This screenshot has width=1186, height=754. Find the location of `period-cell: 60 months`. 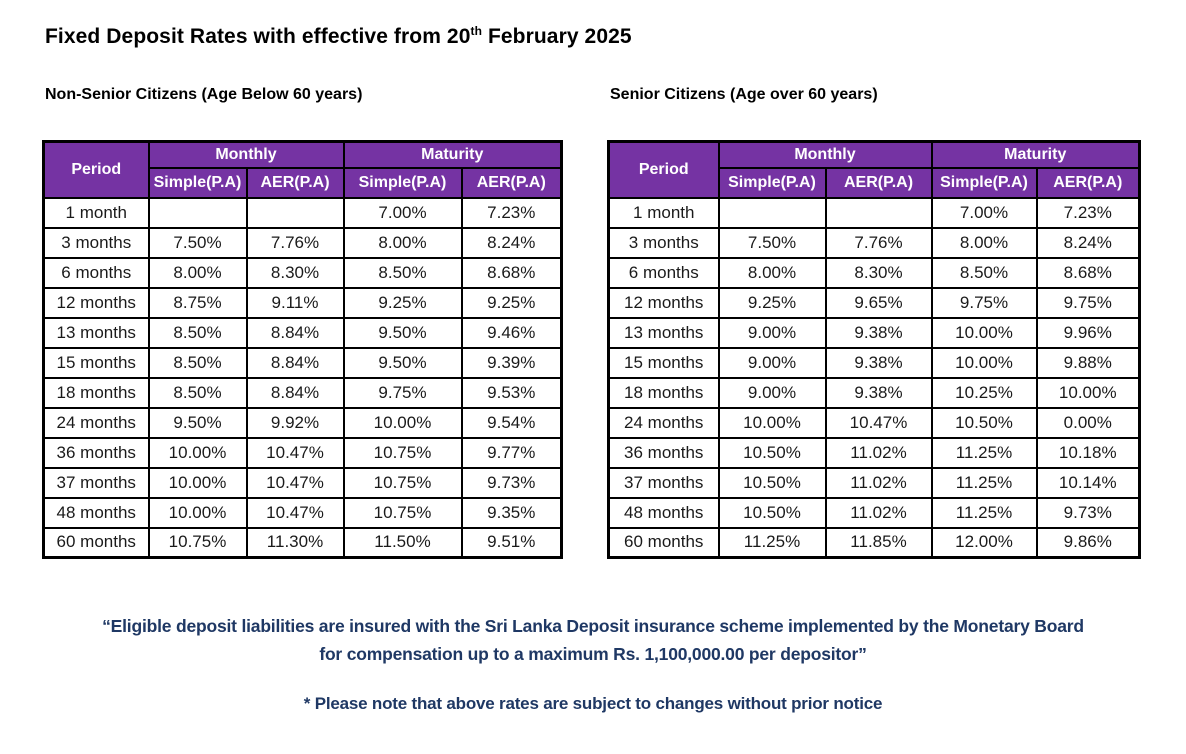

period-cell: 60 months is located at coordinates (96, 542).